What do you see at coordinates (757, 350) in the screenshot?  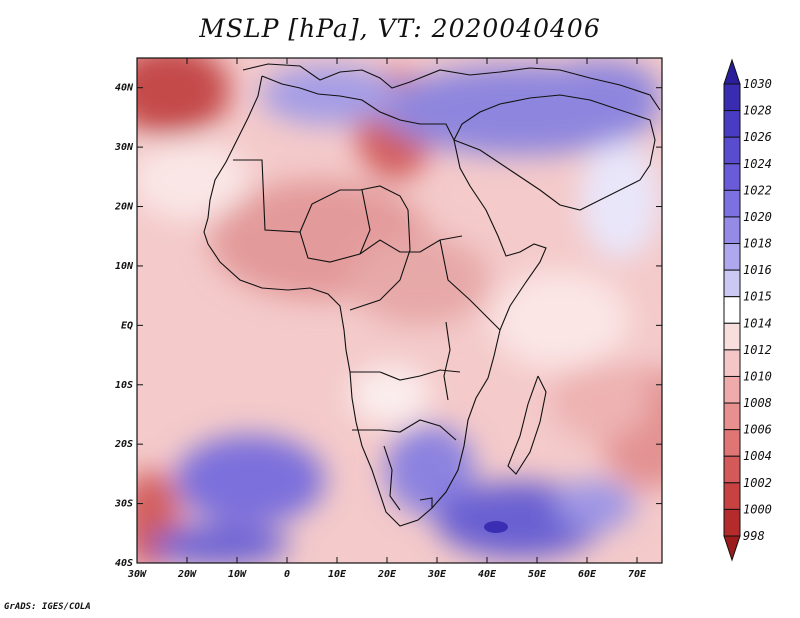 I see `colorbar-label: 1012` at bounding box center [757, 350].